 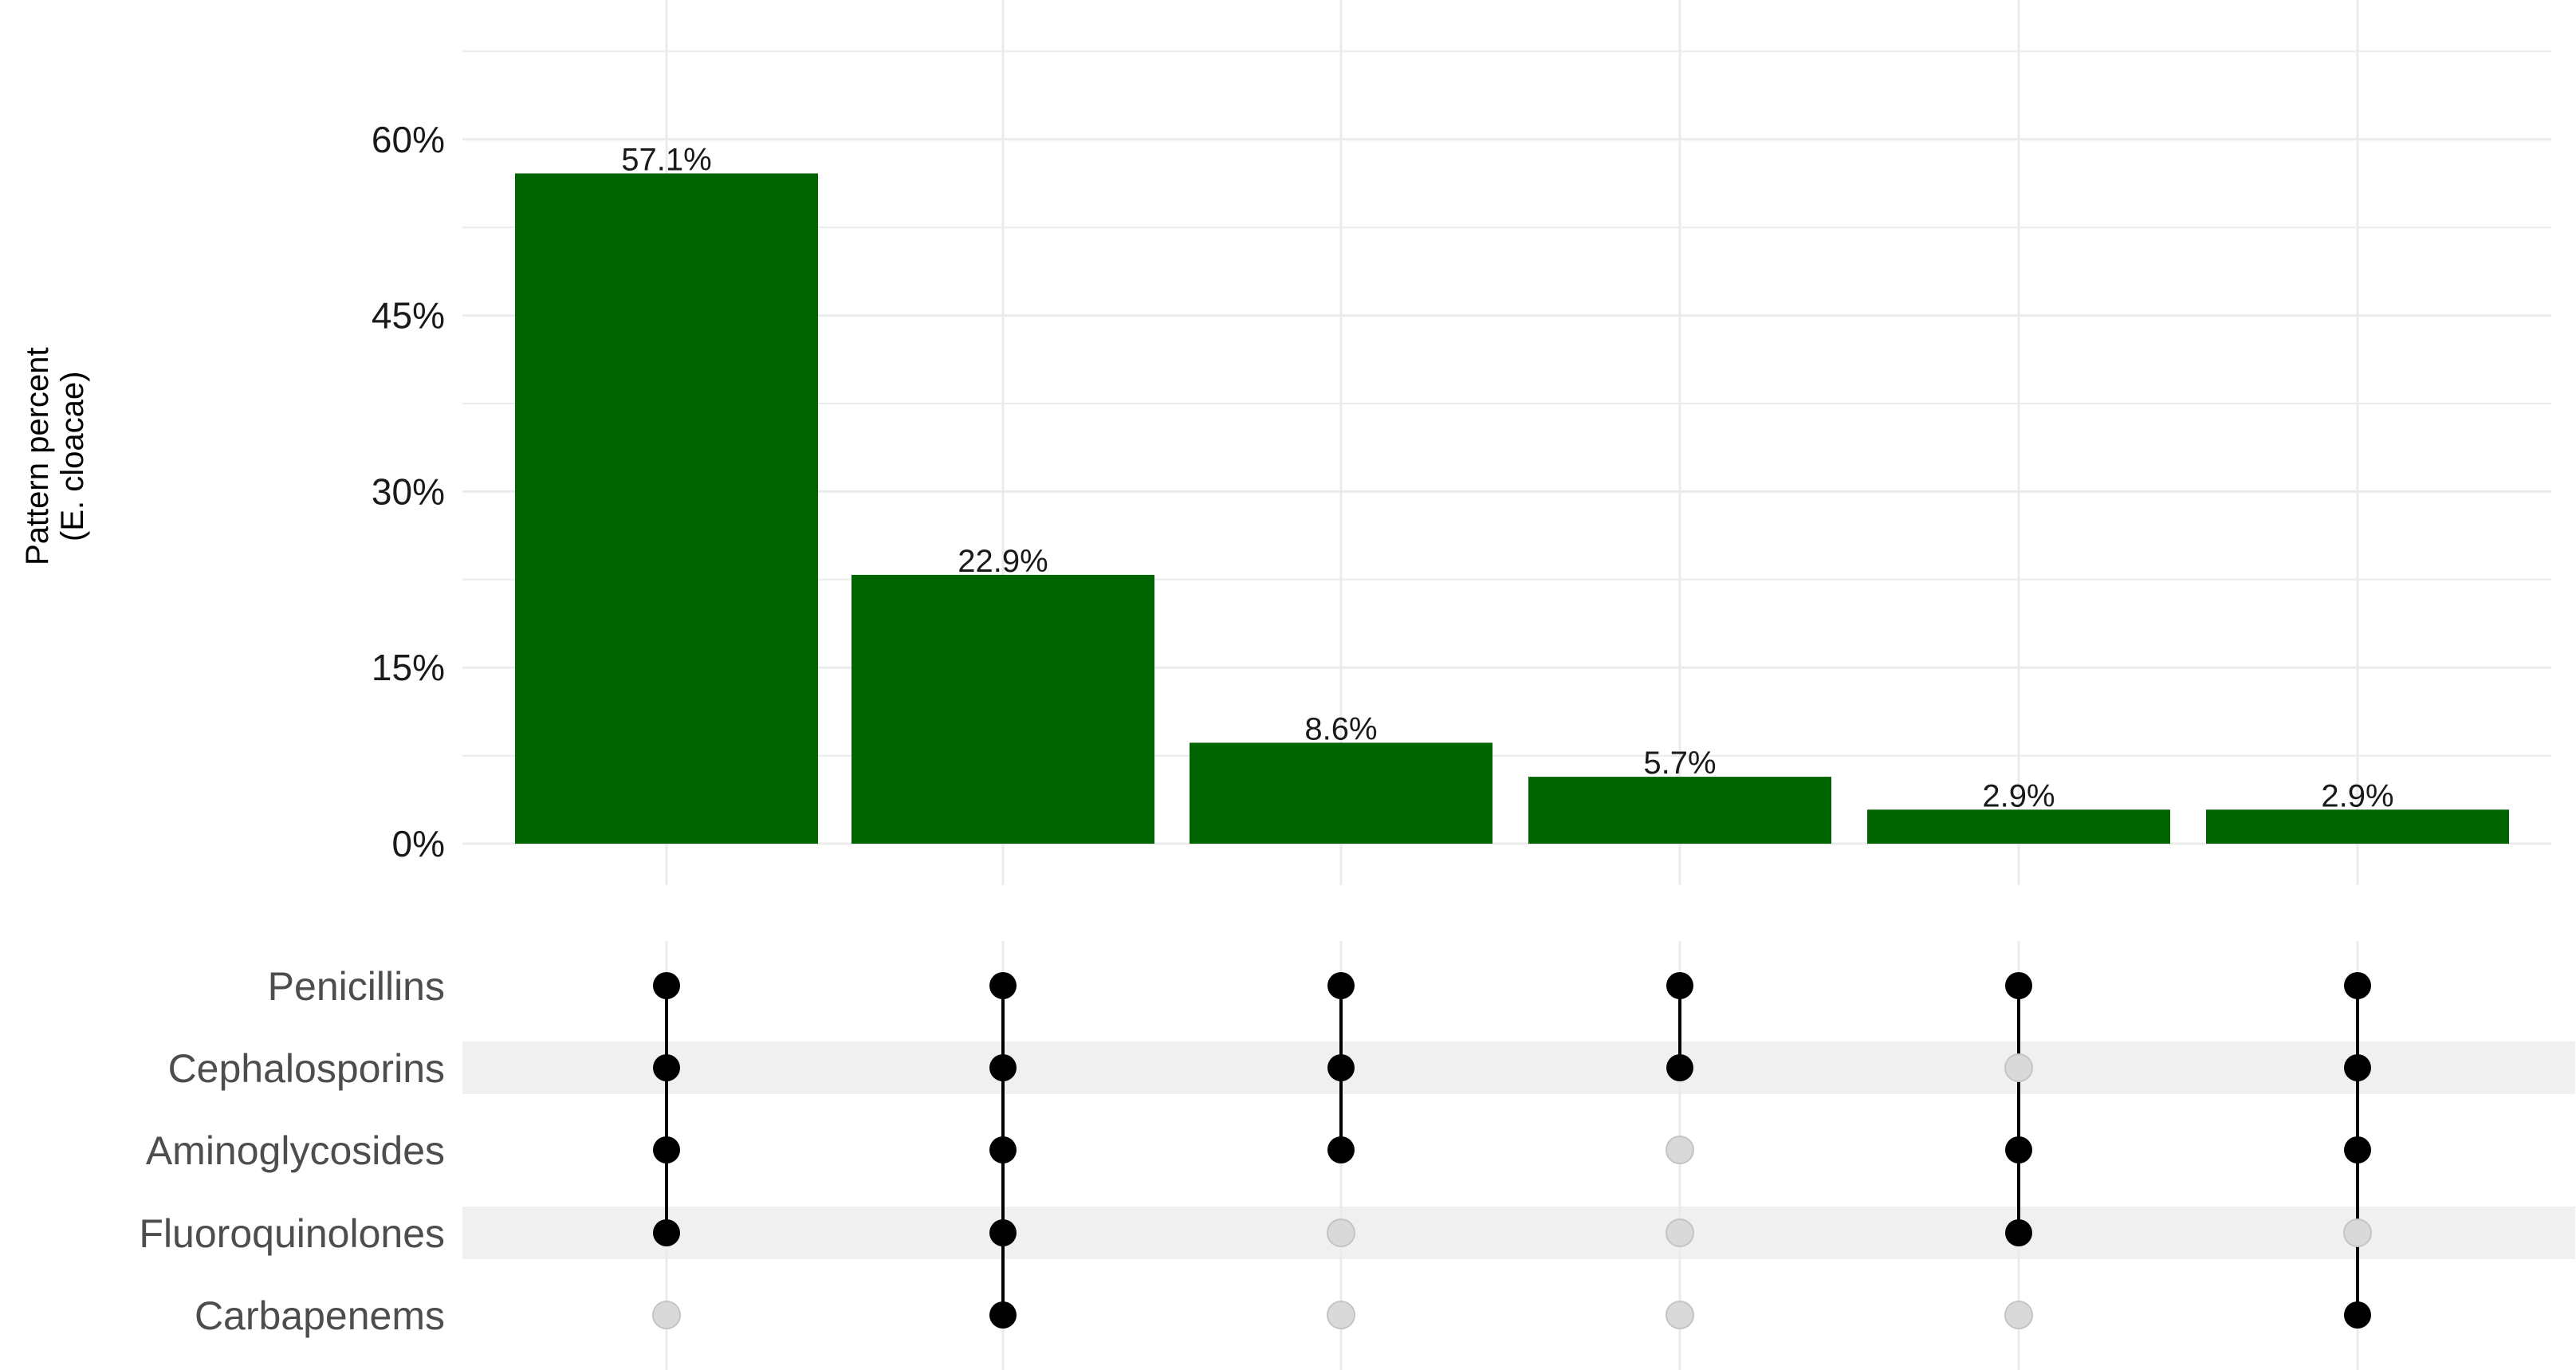 I want to click on y-axis-label-line: Pattern percent, so click(x=38, y=456).